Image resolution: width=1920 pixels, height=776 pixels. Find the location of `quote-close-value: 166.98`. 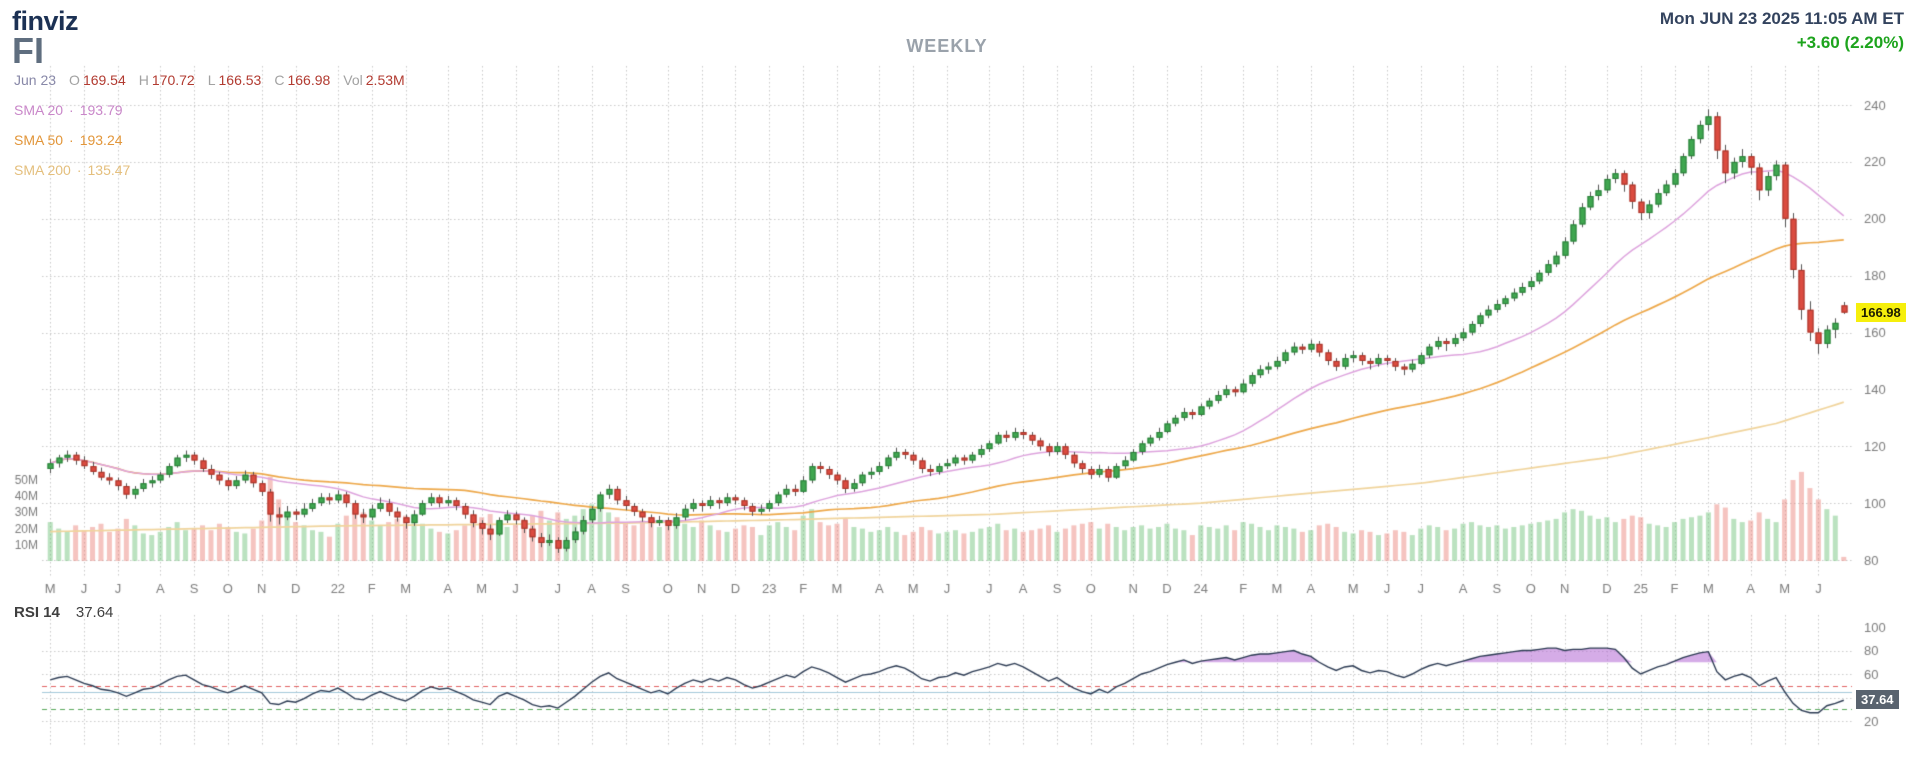

quote-close-value: 166.98 is located at coordinates (309, 80).